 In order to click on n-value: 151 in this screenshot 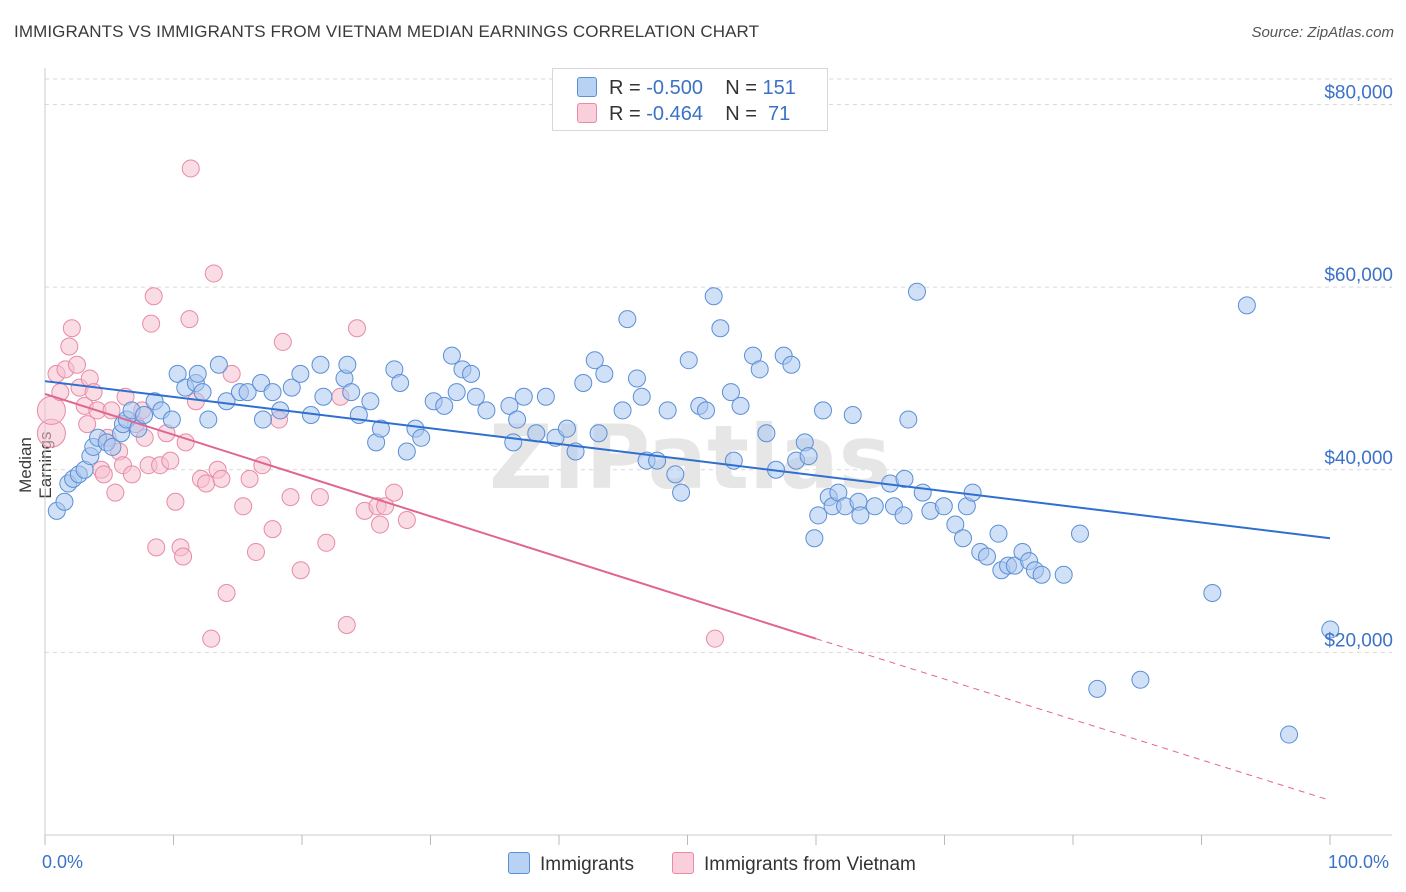, I will do `click(779, 88)`.